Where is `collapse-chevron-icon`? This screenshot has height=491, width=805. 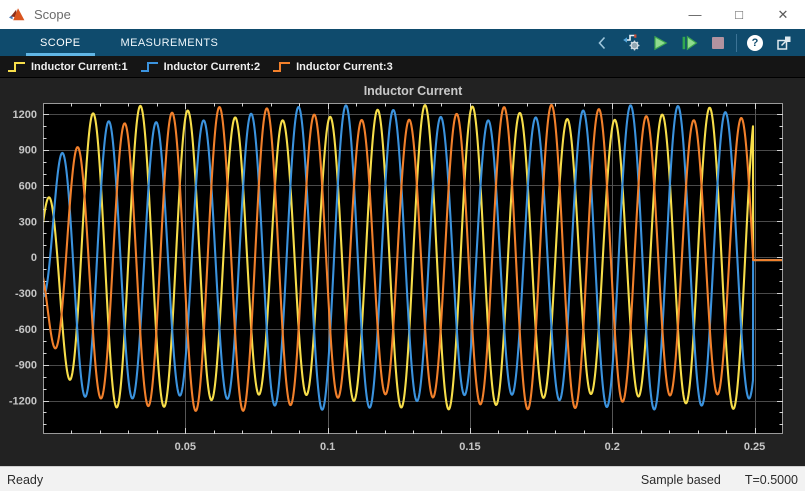 collapse-chevron-icon is located at coordinates (602, 43).